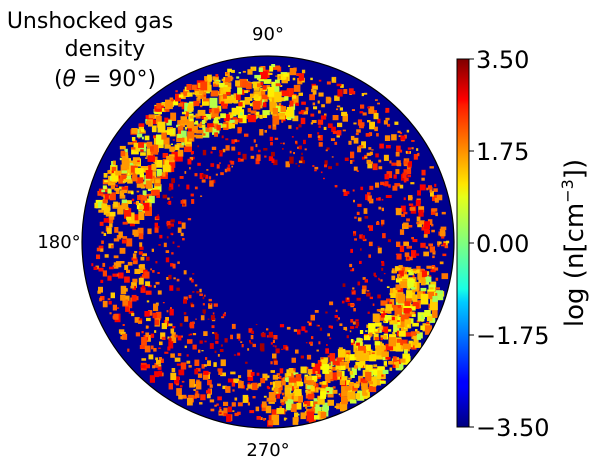 This screenshot has width=601, height=470. What do you see at coordinates (70, 79) in the screenshot?
I see `title-theta-symbol: θ` at bounding box center [70, 79].